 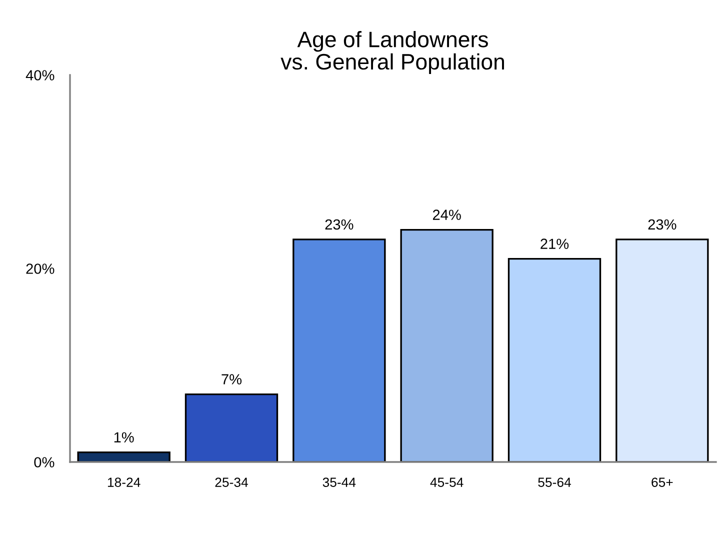 I want to click on data-label: 21%, so click(x=554, y=243).